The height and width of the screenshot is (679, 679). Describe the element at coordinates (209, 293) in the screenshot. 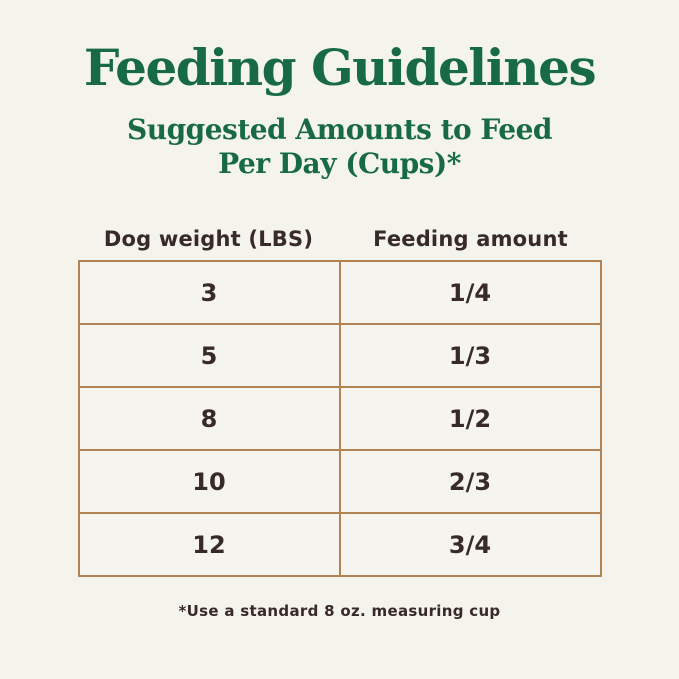

I see `weight-cell: 3` at that location.